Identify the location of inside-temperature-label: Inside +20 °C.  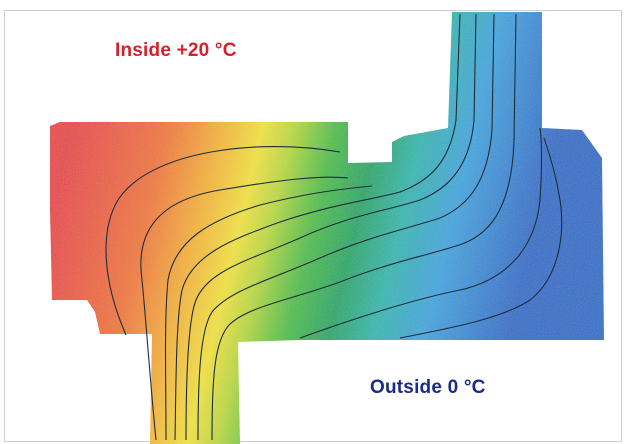
(176, 50).